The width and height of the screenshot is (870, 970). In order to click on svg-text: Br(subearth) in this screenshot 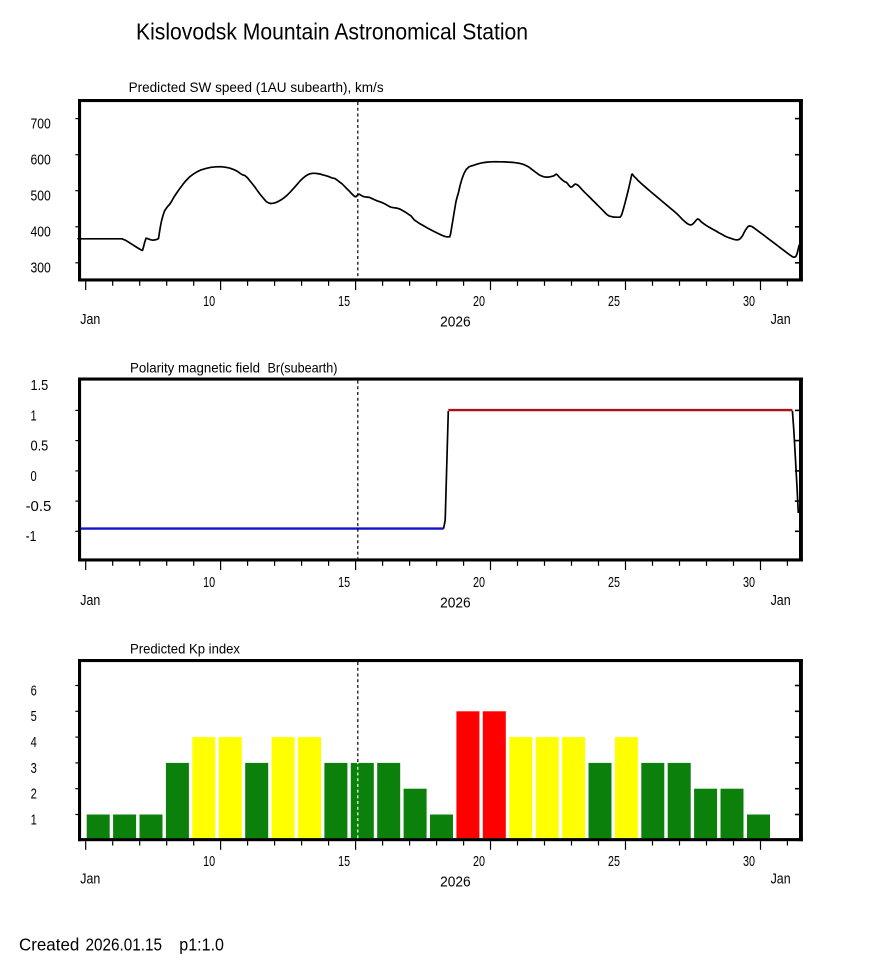, I will do `click(303, 368)`.